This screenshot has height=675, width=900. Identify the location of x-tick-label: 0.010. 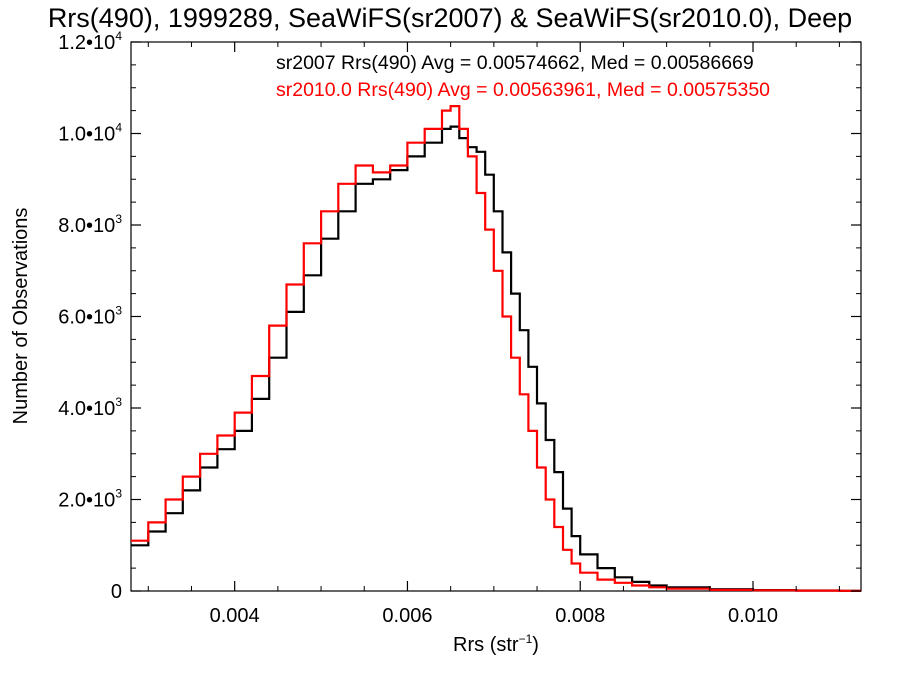
(753, 616).